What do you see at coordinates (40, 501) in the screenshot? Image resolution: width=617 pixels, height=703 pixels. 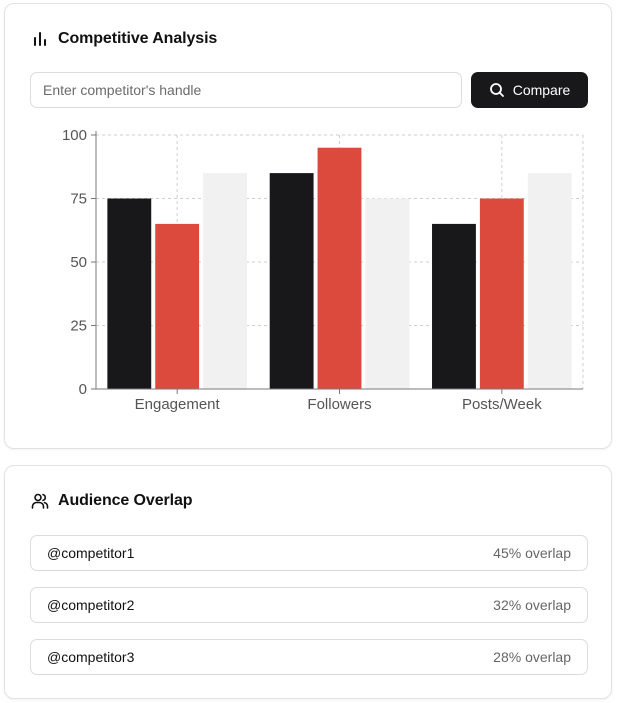 I see `users-icon` at bounding box center [40, 501].